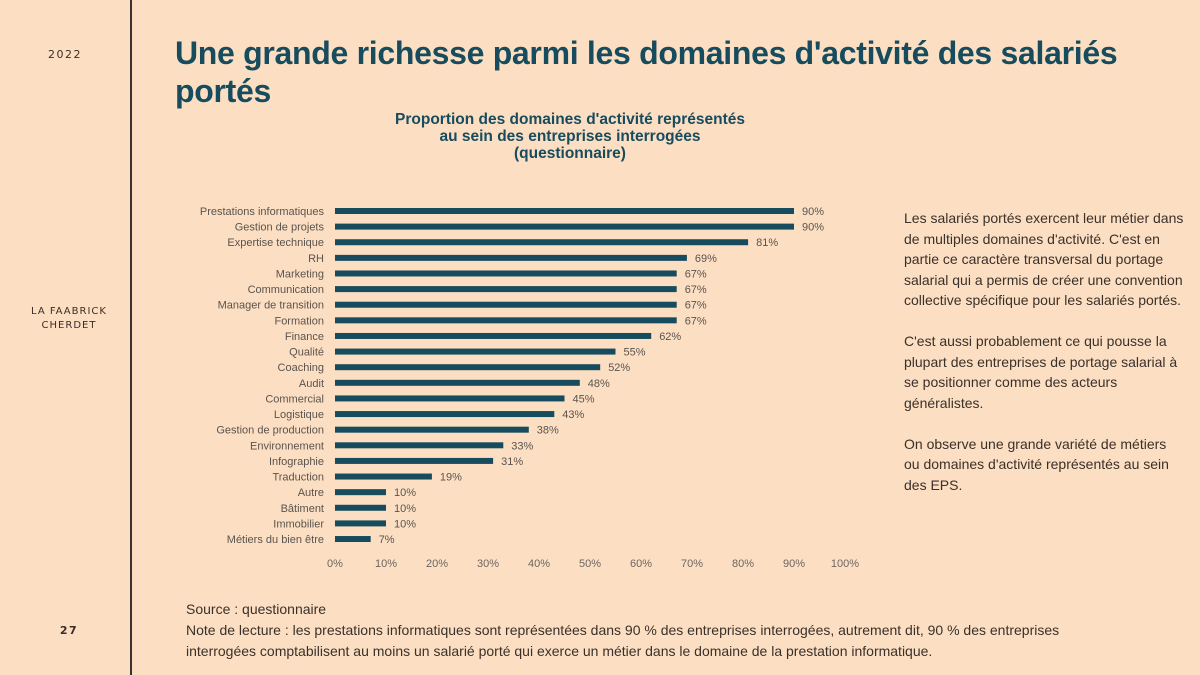 This screenshot has width=1200, height=675. I want to click on category-label: Formation, so click(299, 321).